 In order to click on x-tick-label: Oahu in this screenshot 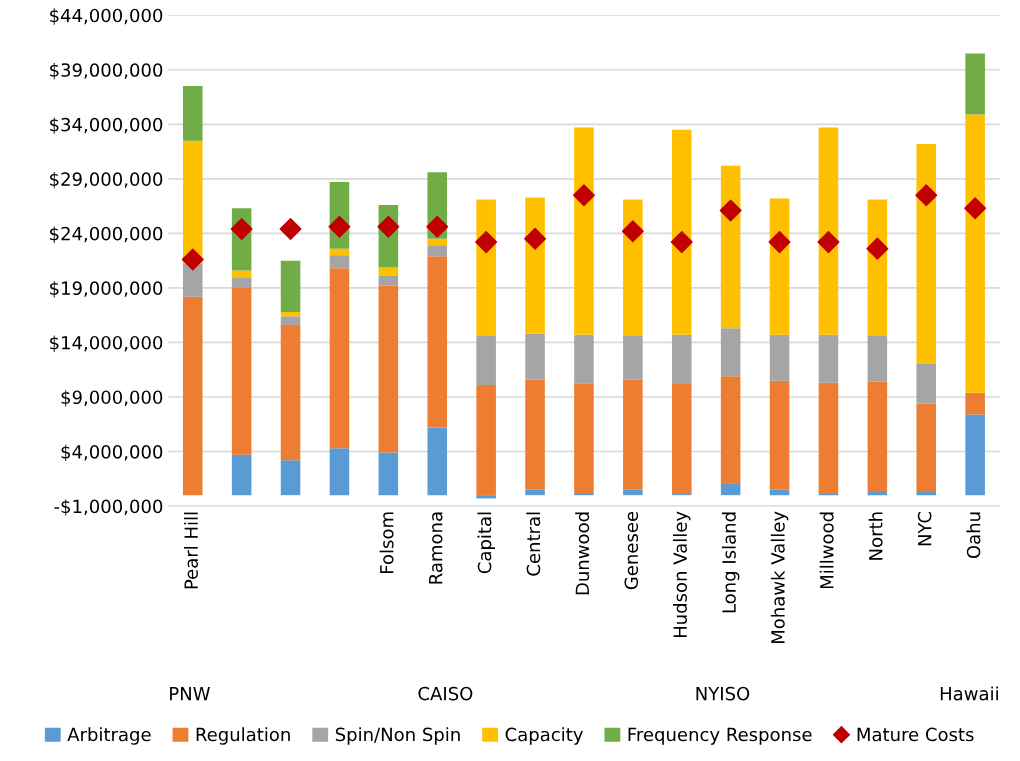, I will do `click(973, 535)`.